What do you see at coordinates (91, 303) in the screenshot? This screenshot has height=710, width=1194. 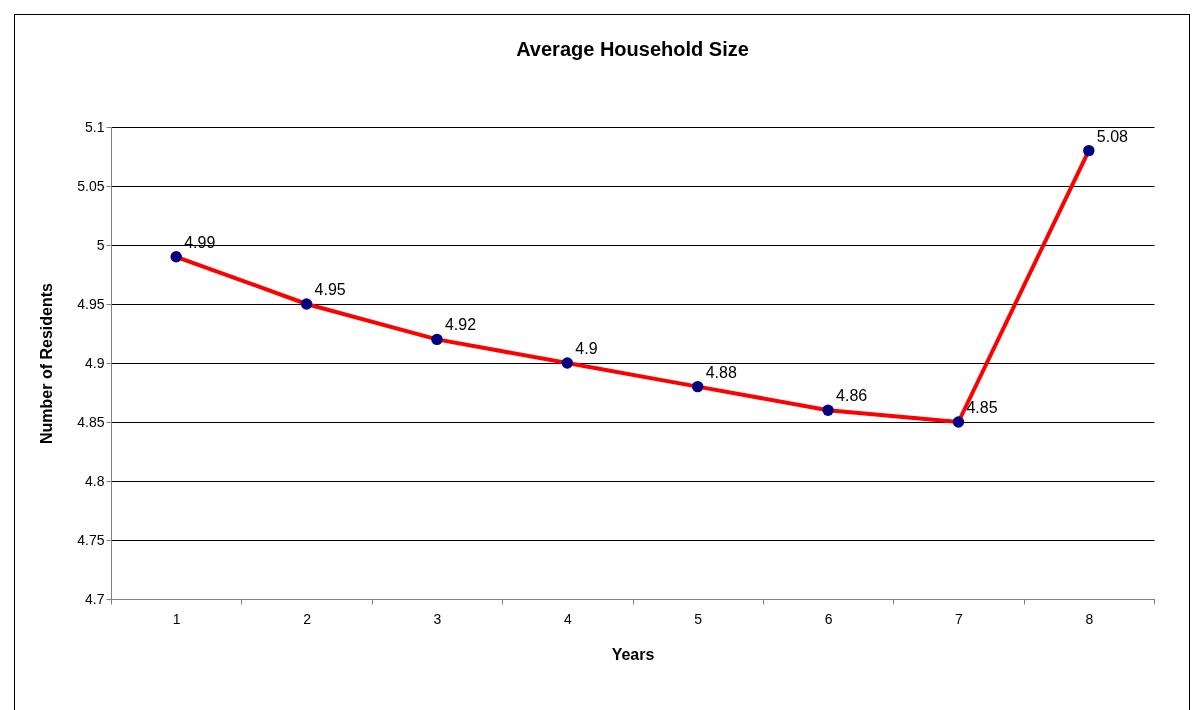 I see `y-tick-label: 4.95` at bounding box center [91, 303].